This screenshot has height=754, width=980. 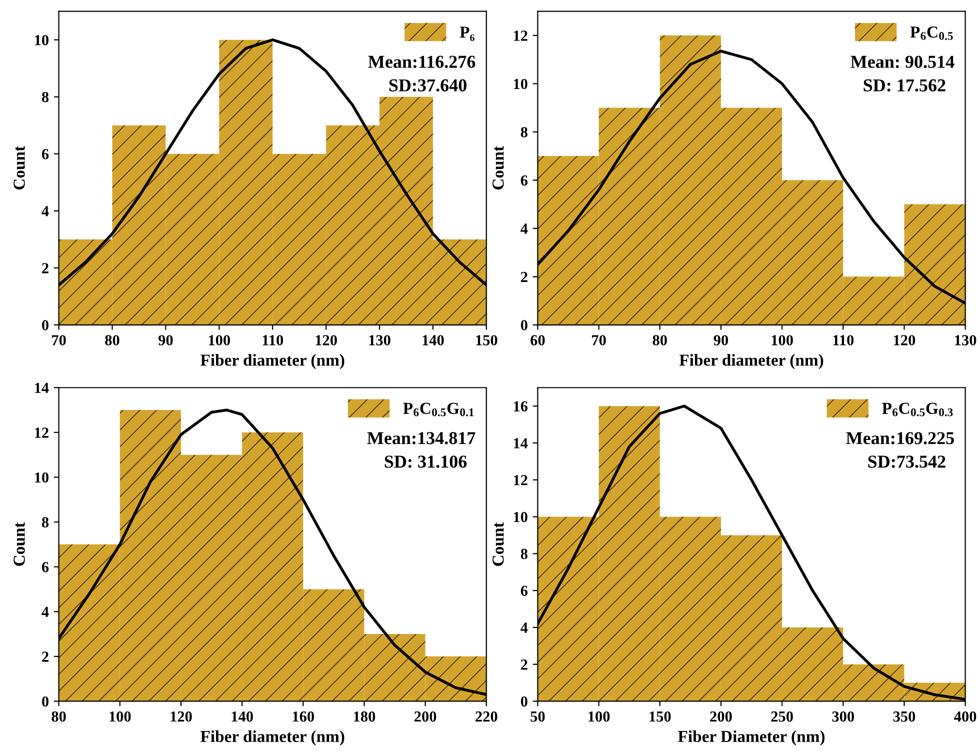 I want to click on x-axis-title: Fiber Diameter (nm), so click(x=751, y=738).